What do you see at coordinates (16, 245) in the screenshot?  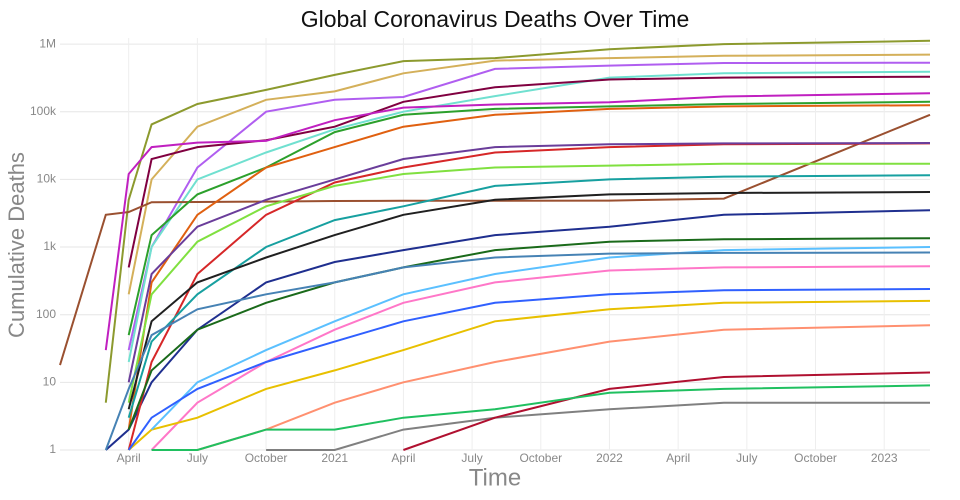 I see `y-axis-title: Cumulative Deaths` at bounding box center [16, 245].